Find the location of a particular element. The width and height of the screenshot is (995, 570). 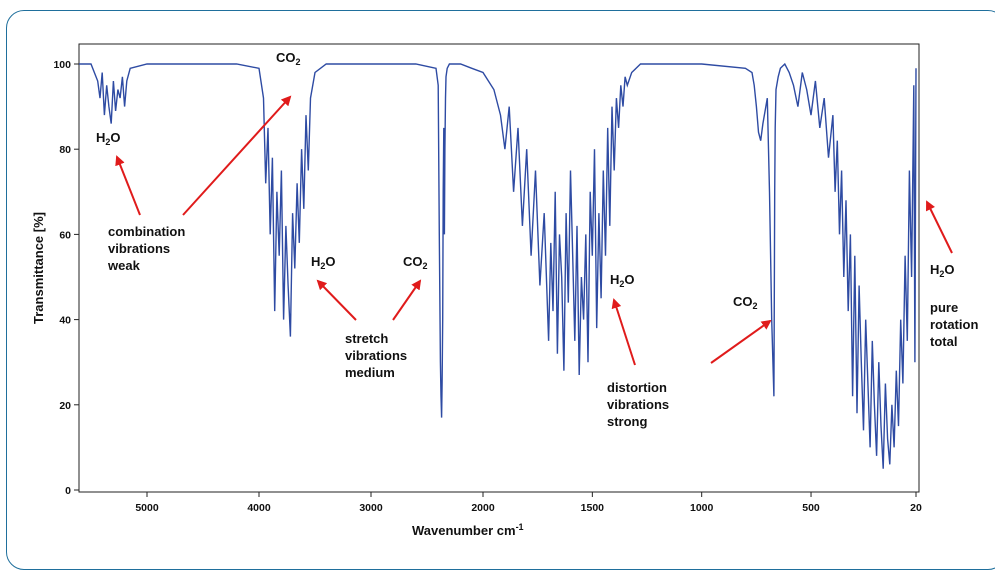

x-tick-label: 20 is located at coordinates (916, 508).